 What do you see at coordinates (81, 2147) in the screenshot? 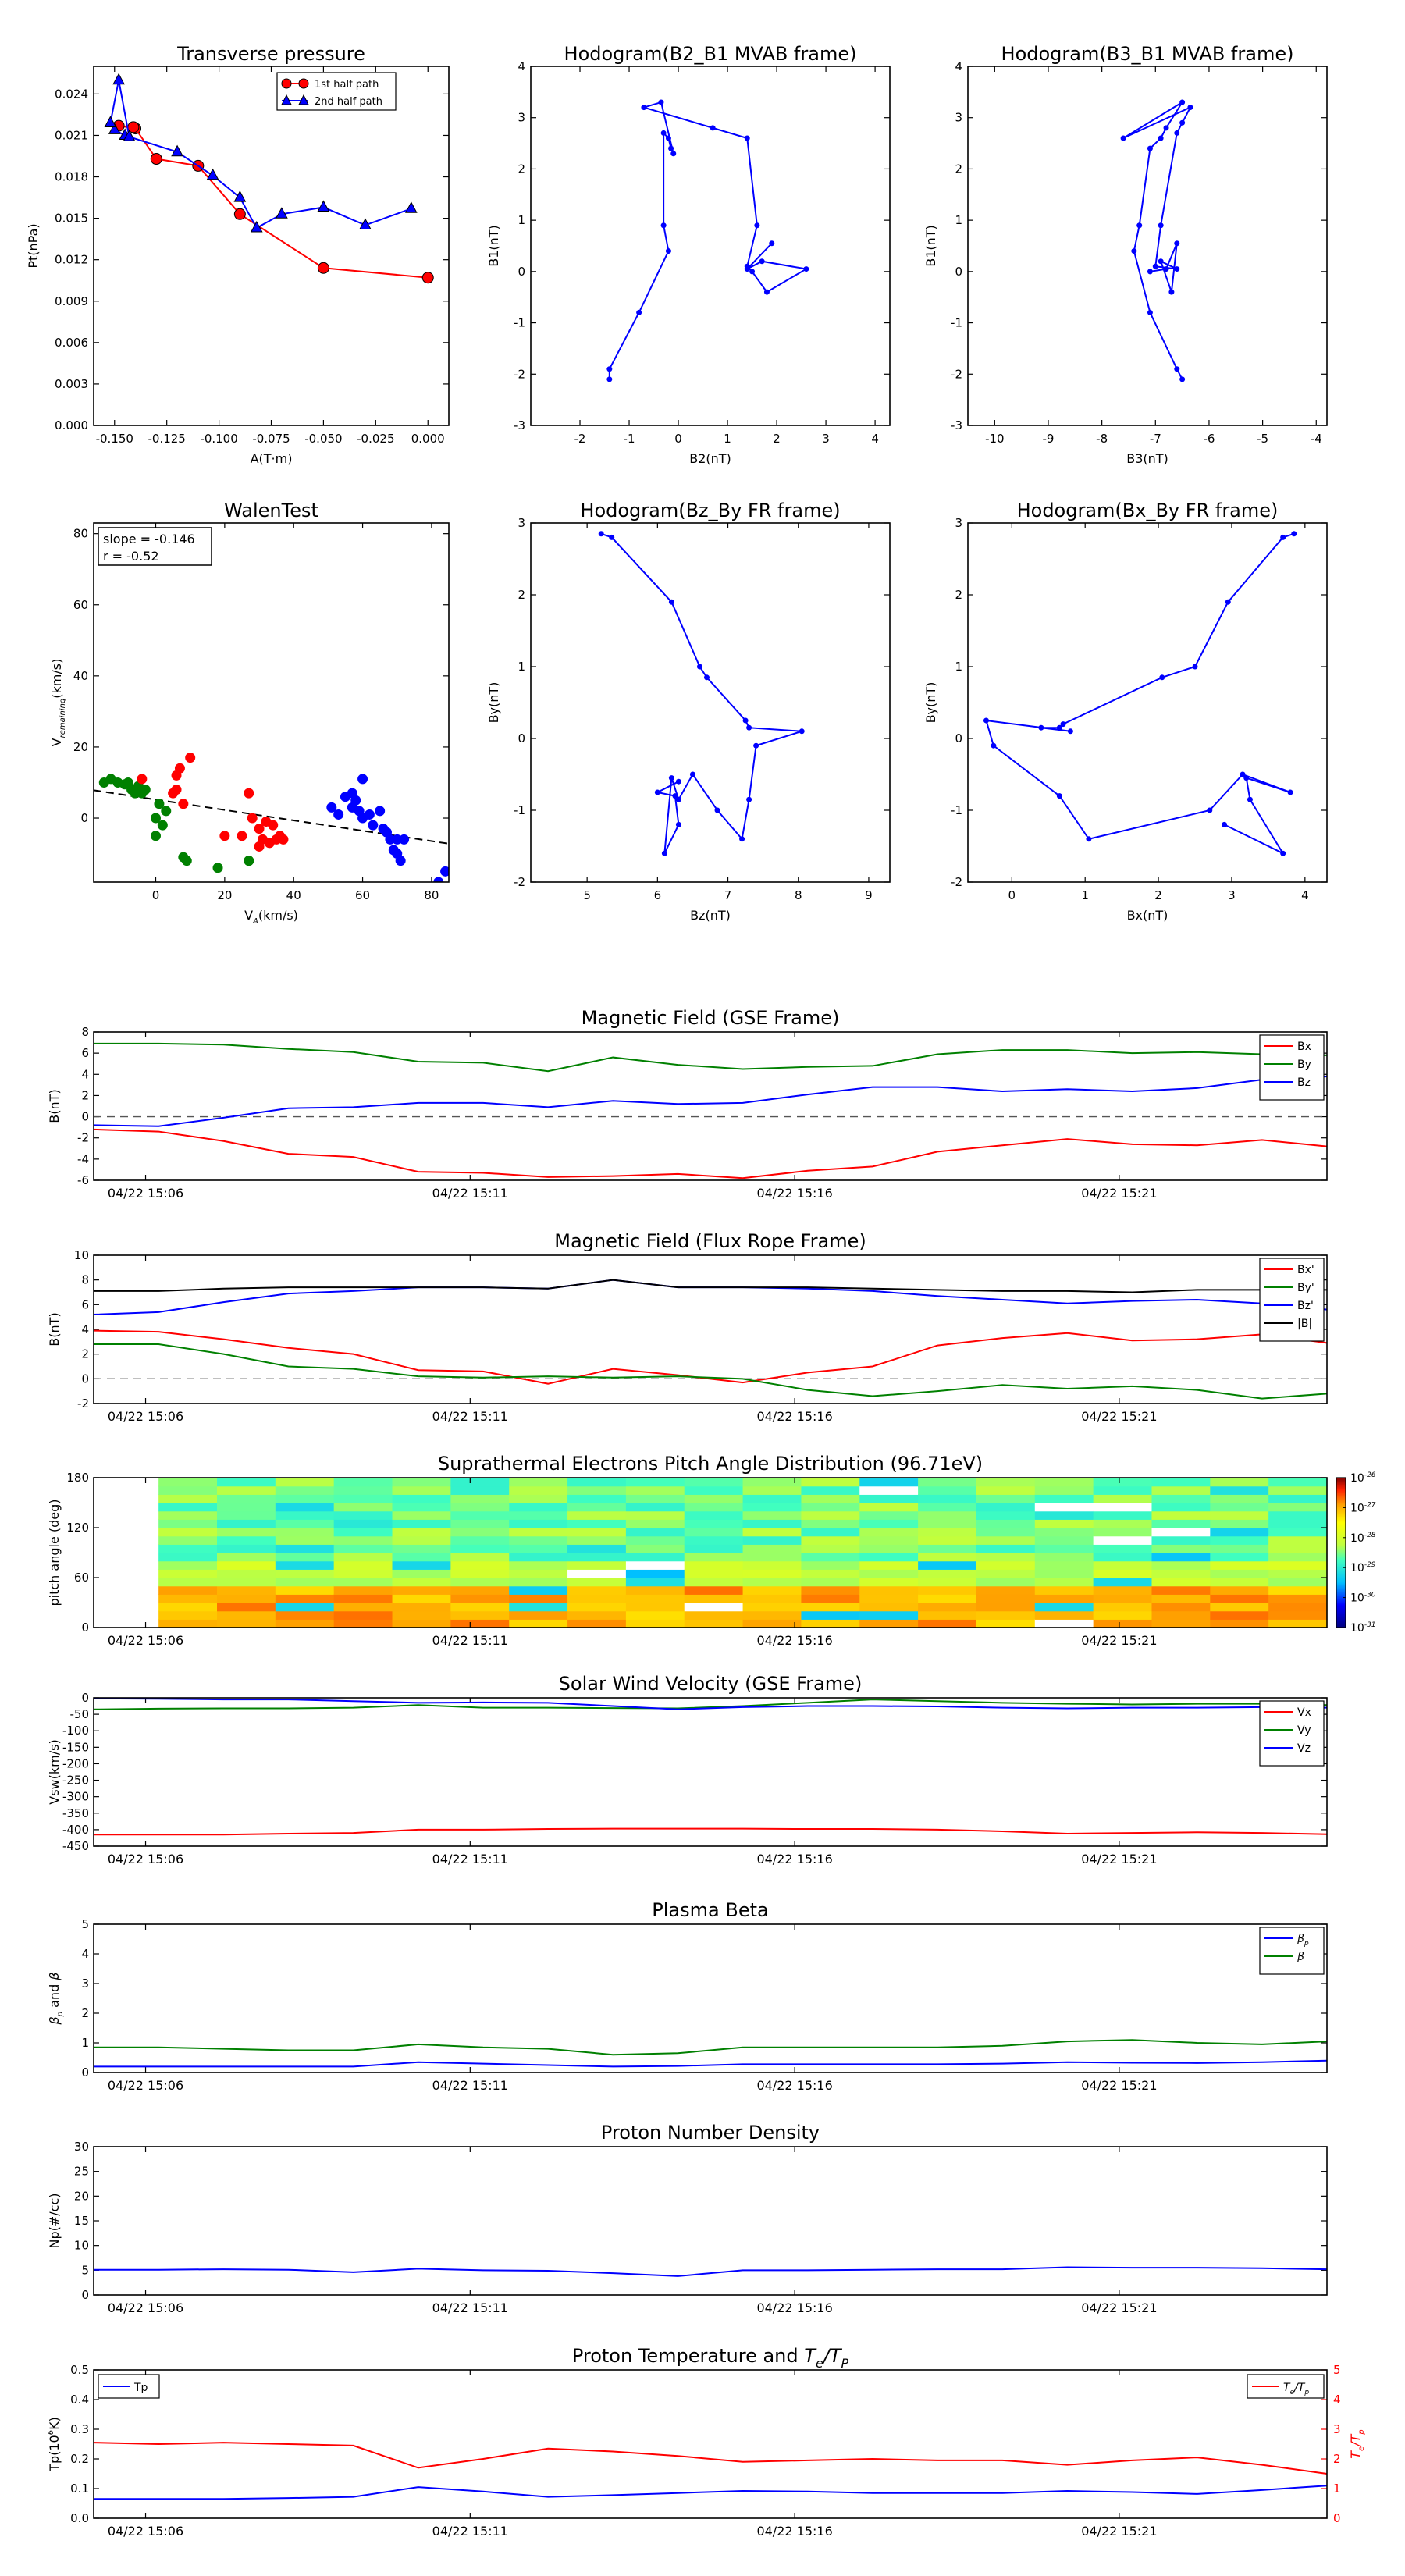
I see `y-tick-label: 30` at bounding box center [81, 2147].